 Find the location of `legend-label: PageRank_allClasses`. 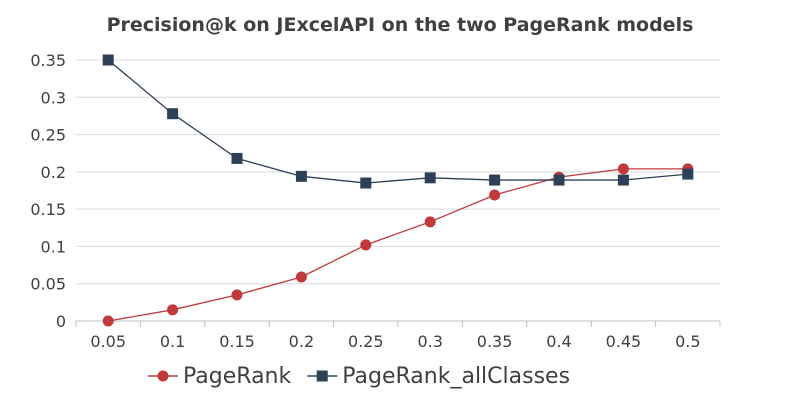

legend-label: PageRank_allClasses is located at coordinates (456, 376).